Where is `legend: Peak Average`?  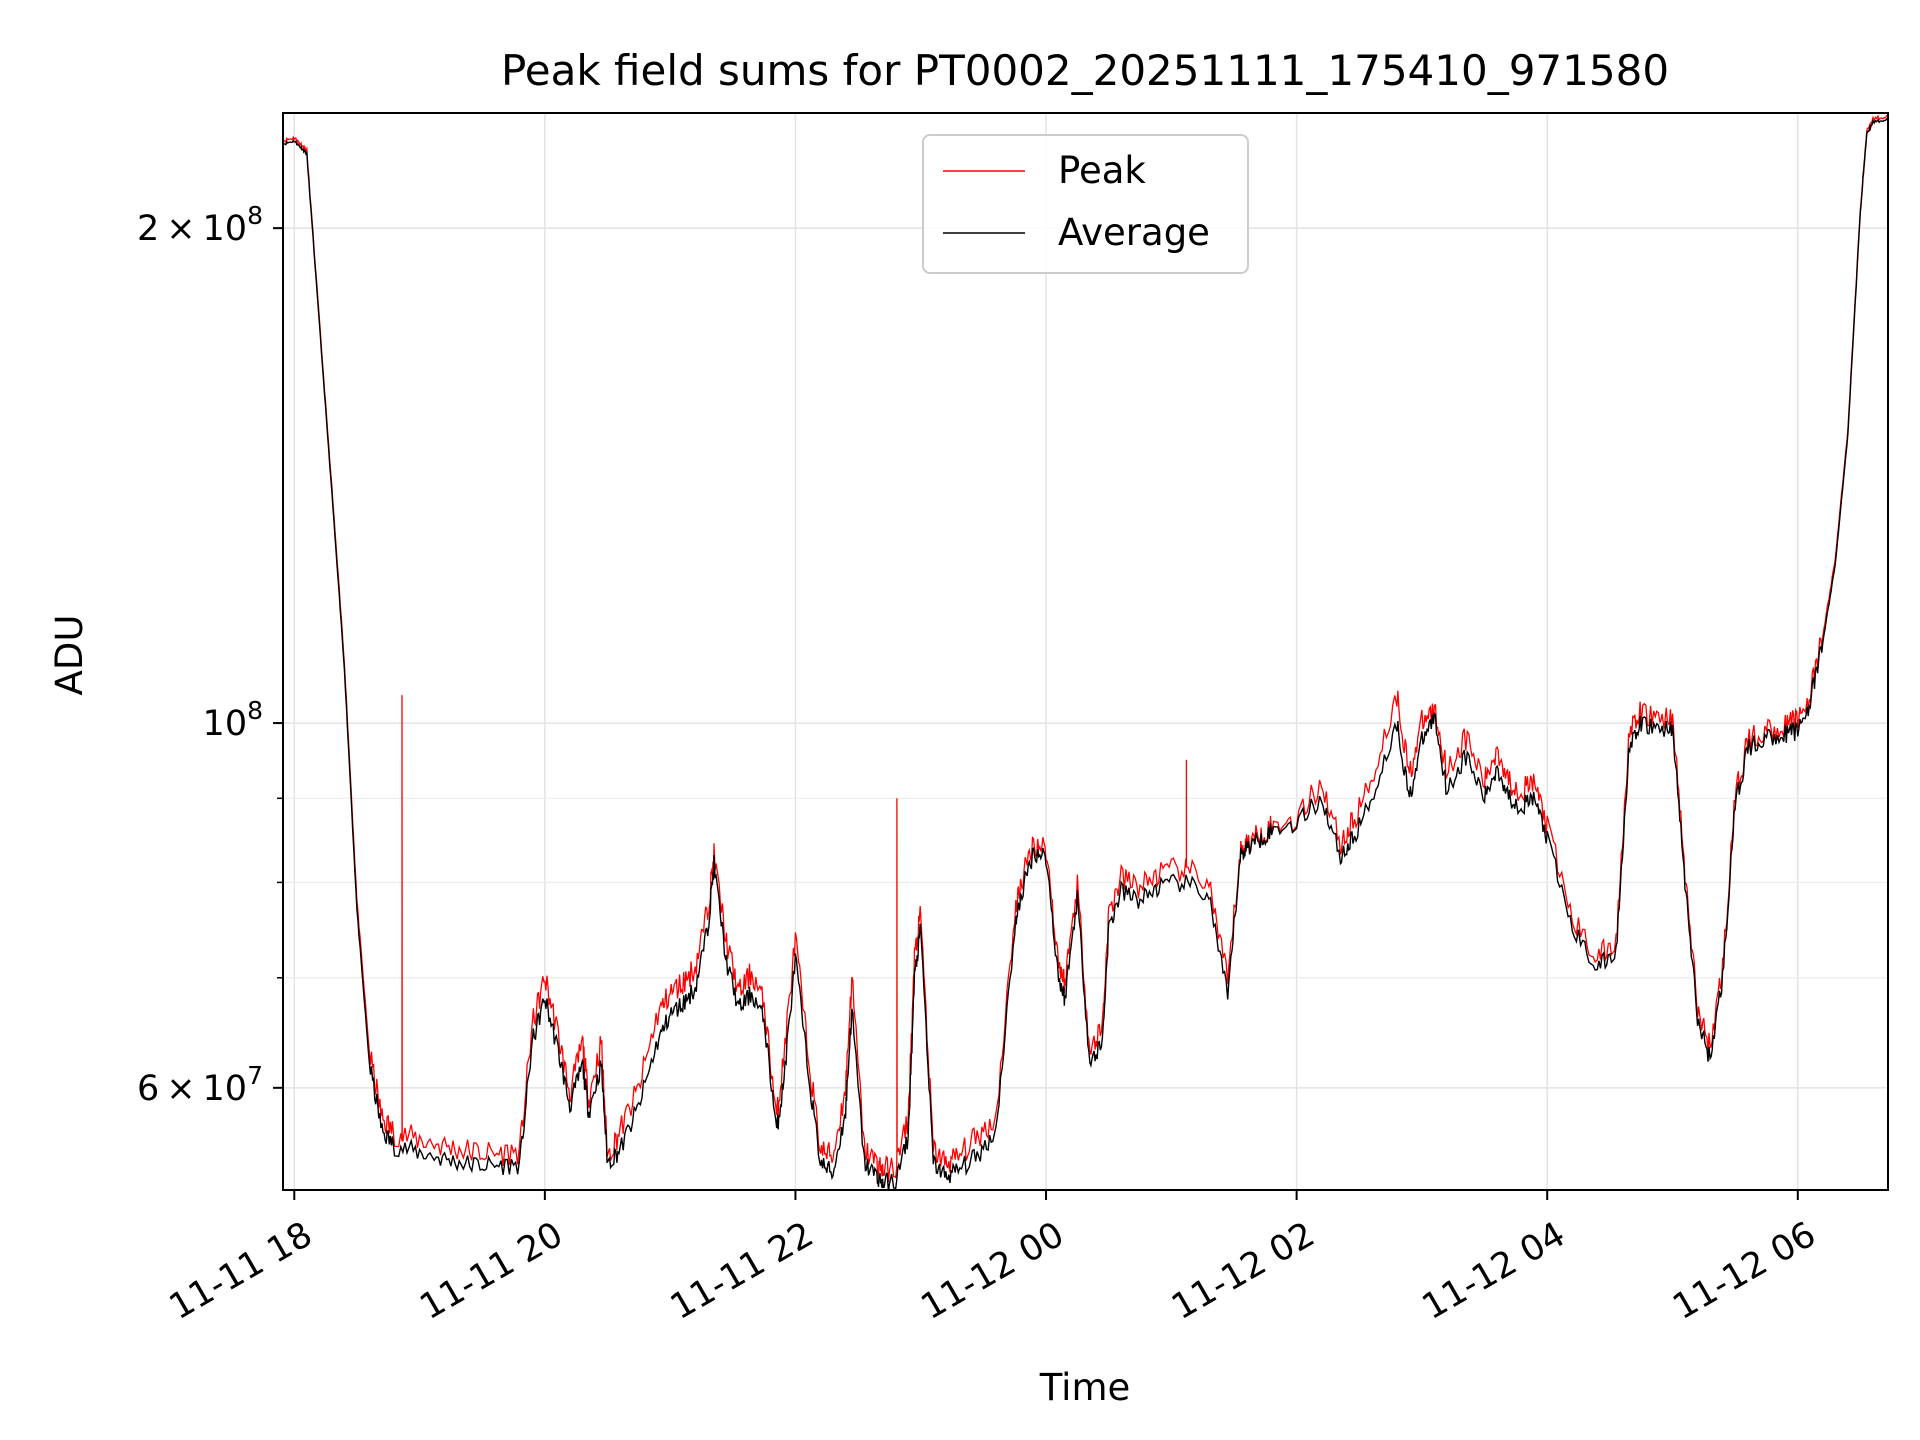 legend: Peak Average is located at coordinates (1085, 204).